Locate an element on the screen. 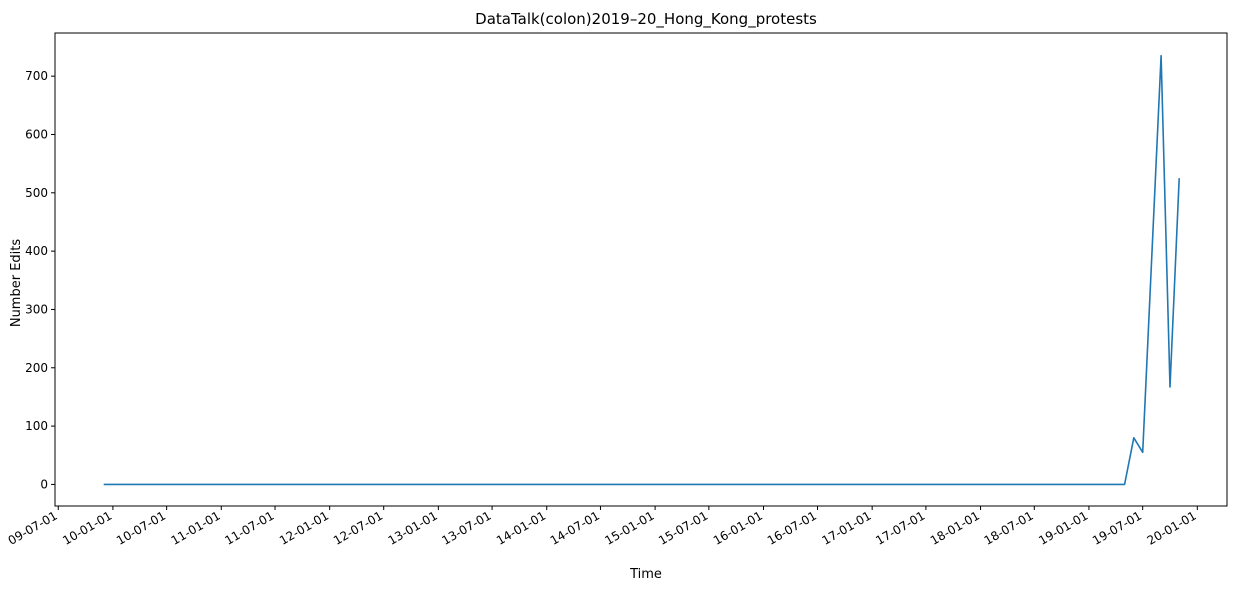  x-tick-label: 09-07-01 is located at coordinates (33, 527).